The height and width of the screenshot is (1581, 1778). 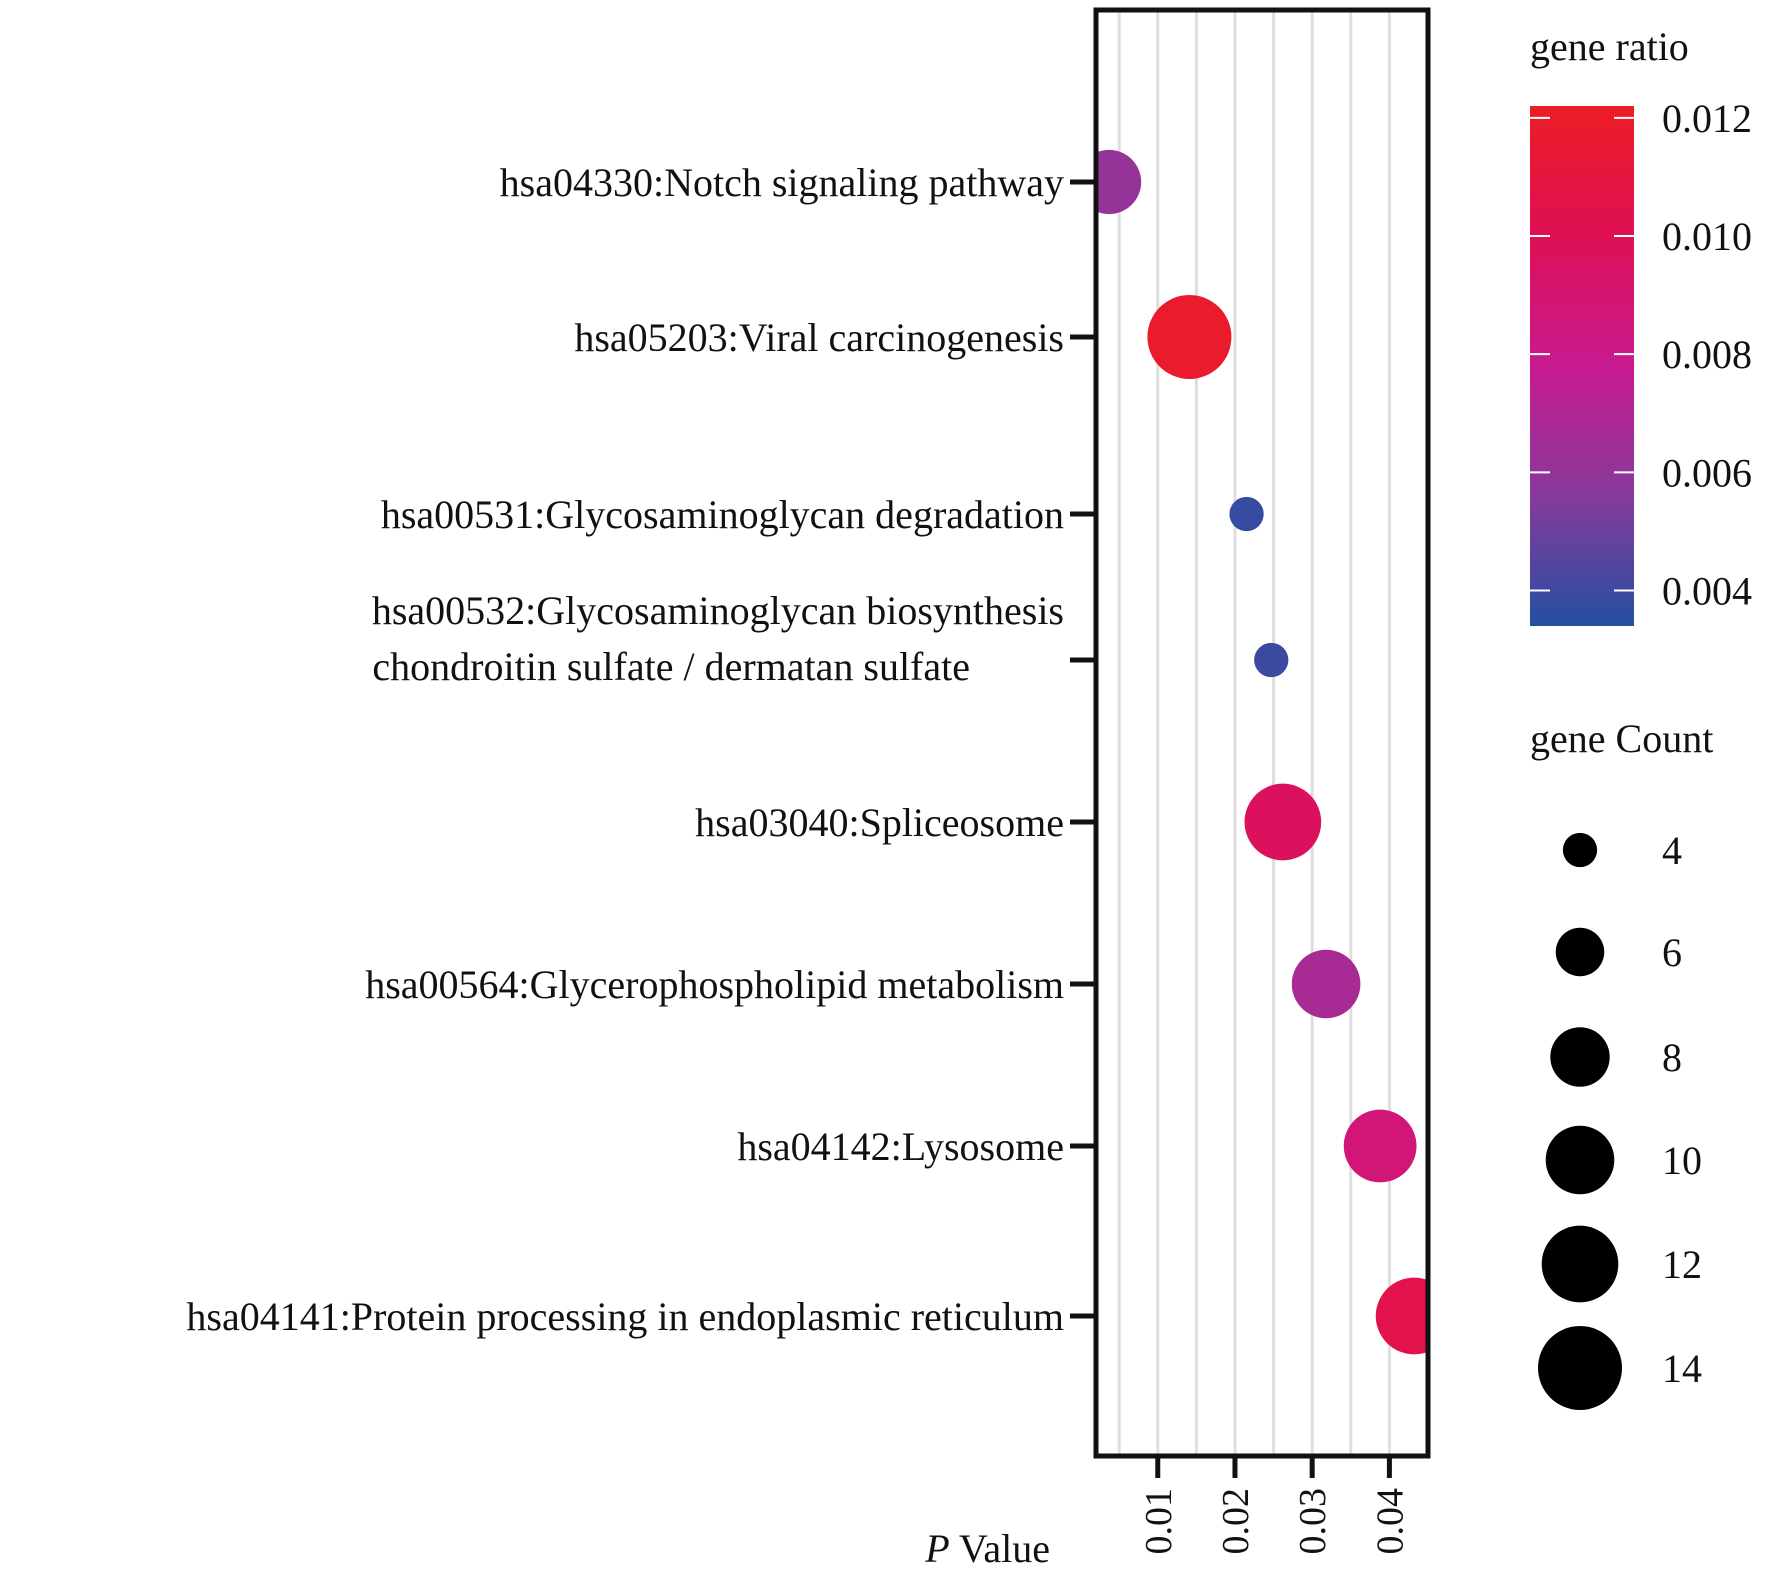 What do you see at coordinates (1641, 355) in the screenshot?
I see `color-legend-ticks: 0.012 0.010 0.008 0.006 0.004` at bounding box center [1641, 355].